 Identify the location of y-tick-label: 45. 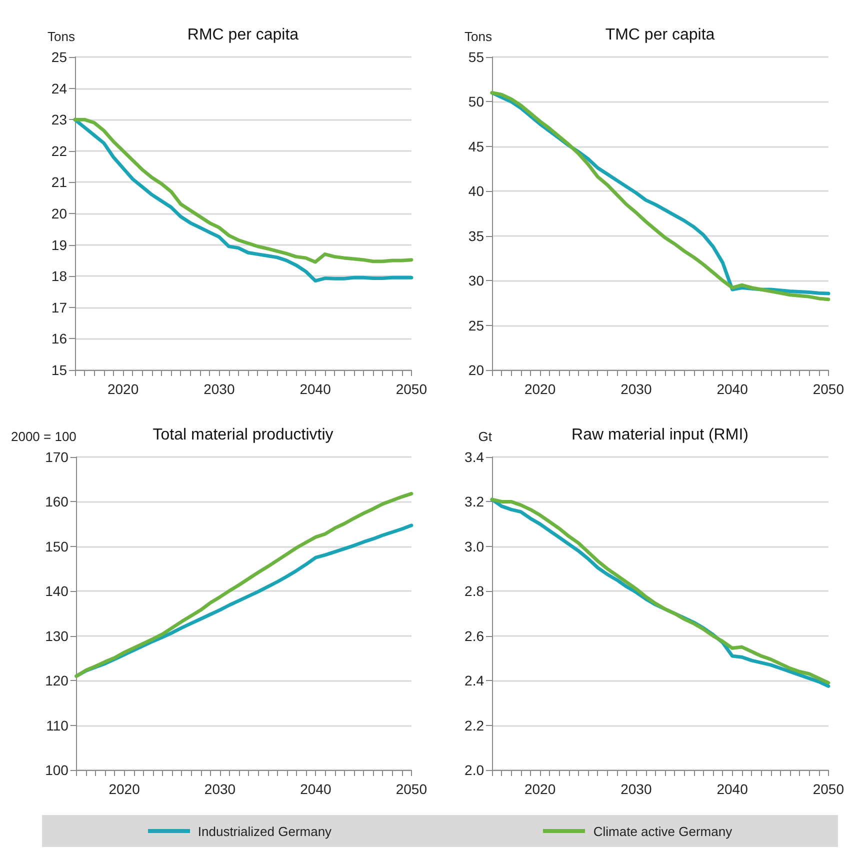
(476, 146).